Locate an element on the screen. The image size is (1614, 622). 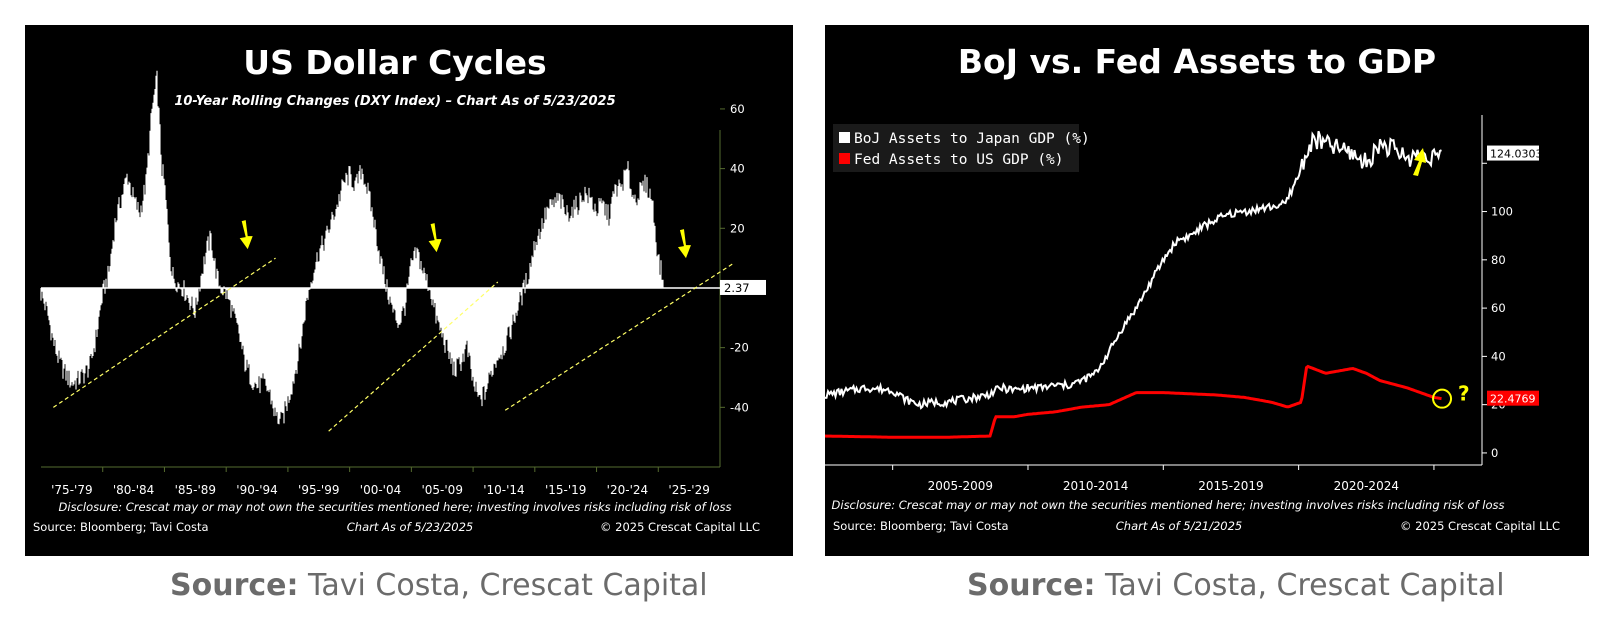
x-tick-label: '80-'84 is located at coordinates (133, 490).